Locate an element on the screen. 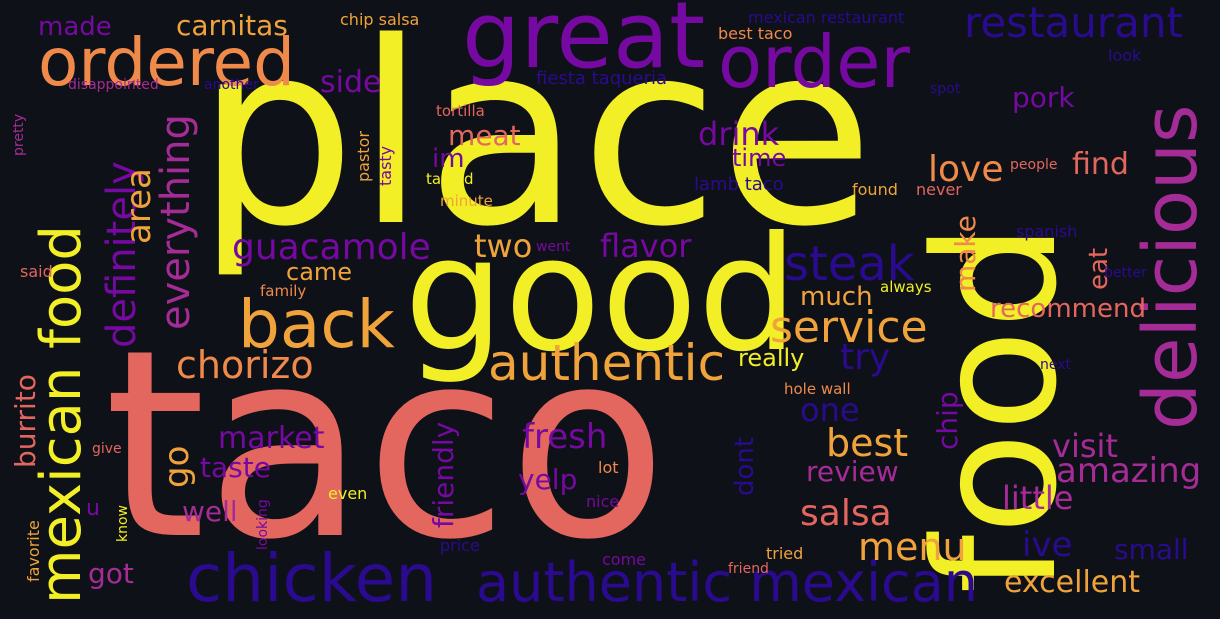  word-authentic: authentic is located at coordinates (607, 363).